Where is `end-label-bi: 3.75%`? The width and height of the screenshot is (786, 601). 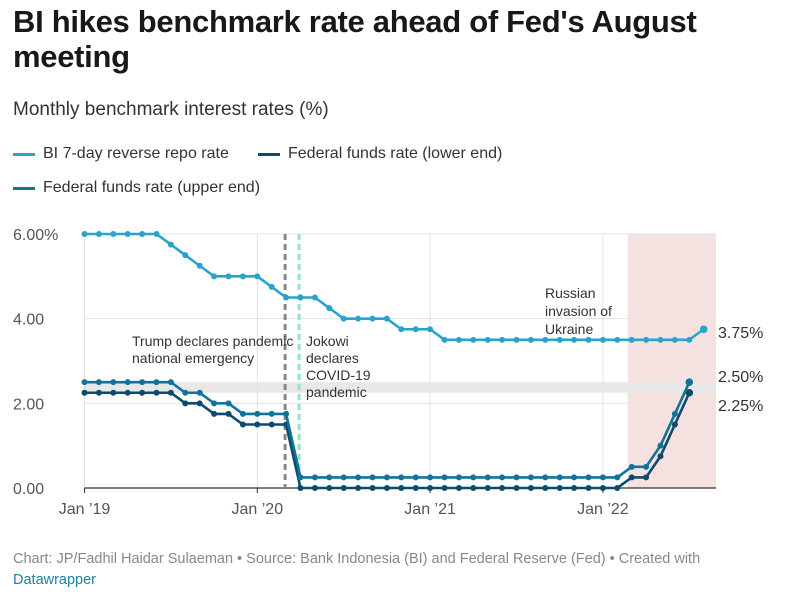 end-label-bi: 3.75% is located at coordinates (740, 333).